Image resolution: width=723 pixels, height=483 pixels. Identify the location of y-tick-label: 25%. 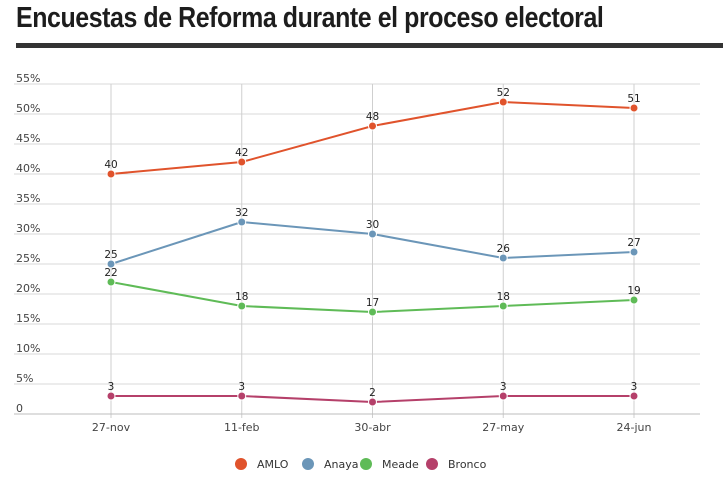
(28, 258).